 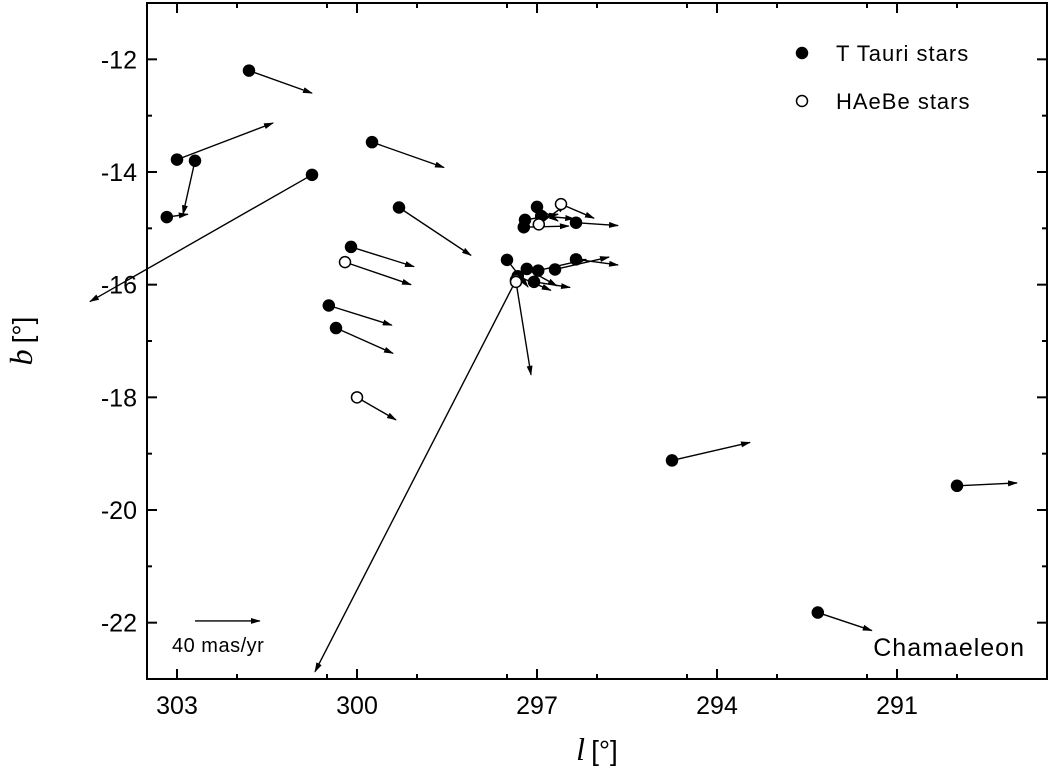 What do you see at coordinates (357, 706) in the screenshot?
I see `x-tick-label: 300` at bounding box center [357, 706].